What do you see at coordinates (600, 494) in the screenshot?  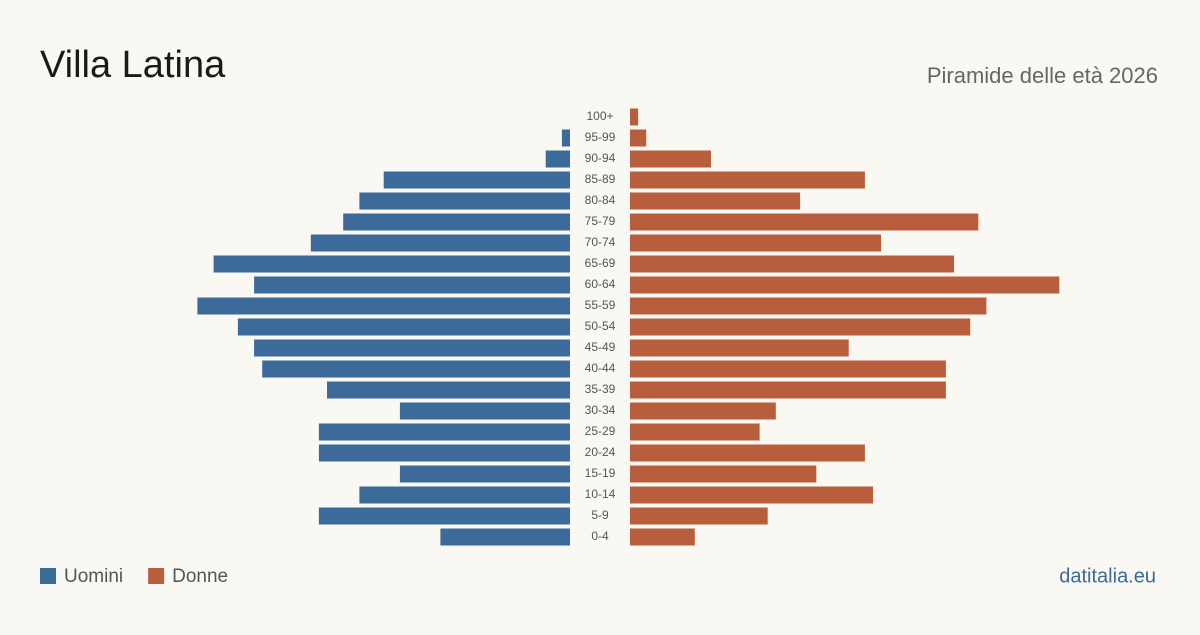 I see `age-label: 10-14` at bounding box center [600, 494].